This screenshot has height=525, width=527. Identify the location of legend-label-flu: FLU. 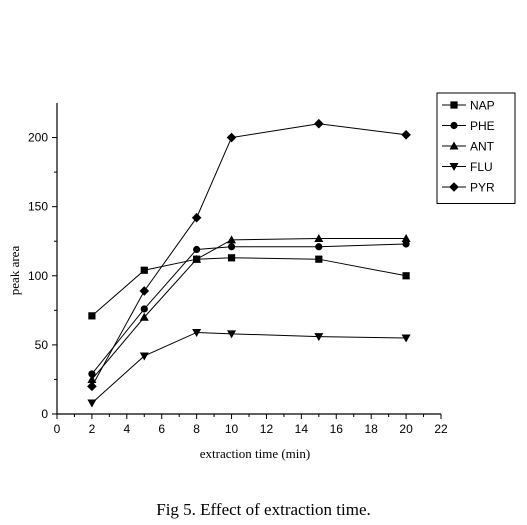
(481, 167).